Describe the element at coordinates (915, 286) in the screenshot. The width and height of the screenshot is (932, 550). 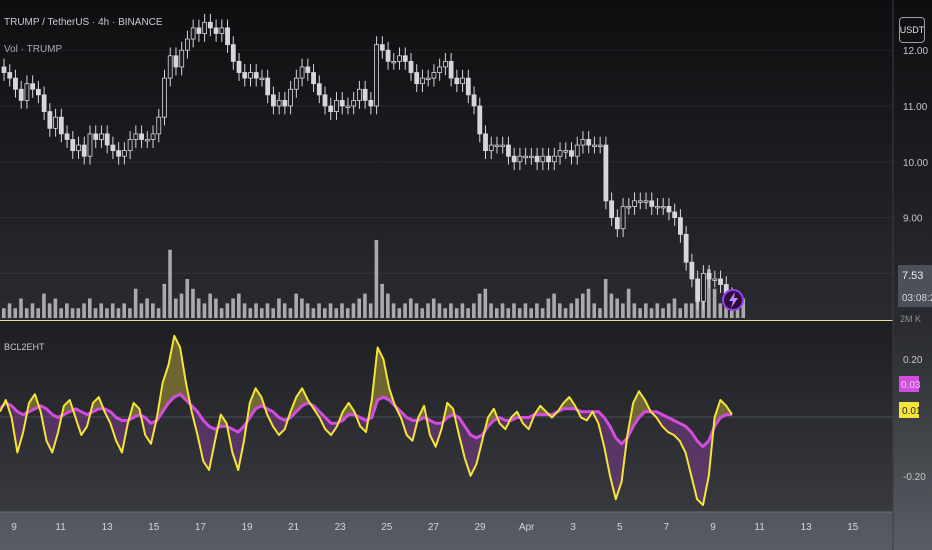
I see `last-price-badge` at that location.